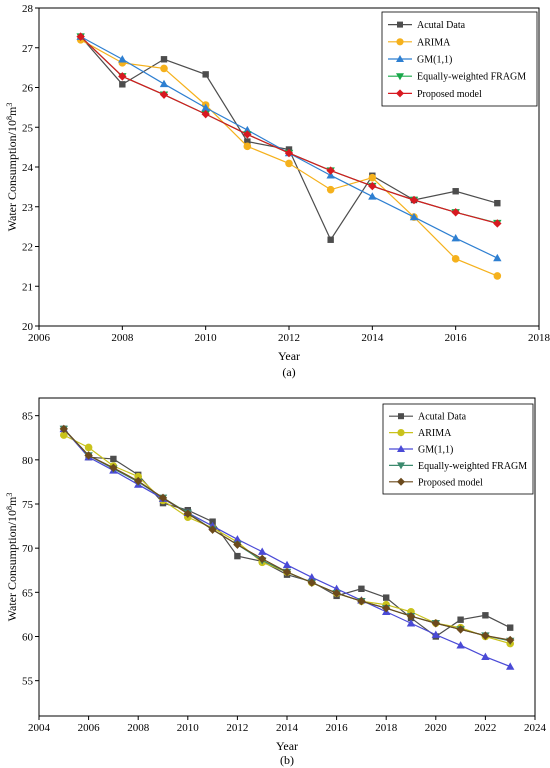 The image size is (550, 768). Describe the element at coordinates (28, 327) in the screenshot. I see `y-tick-label-a: 20` at that location.